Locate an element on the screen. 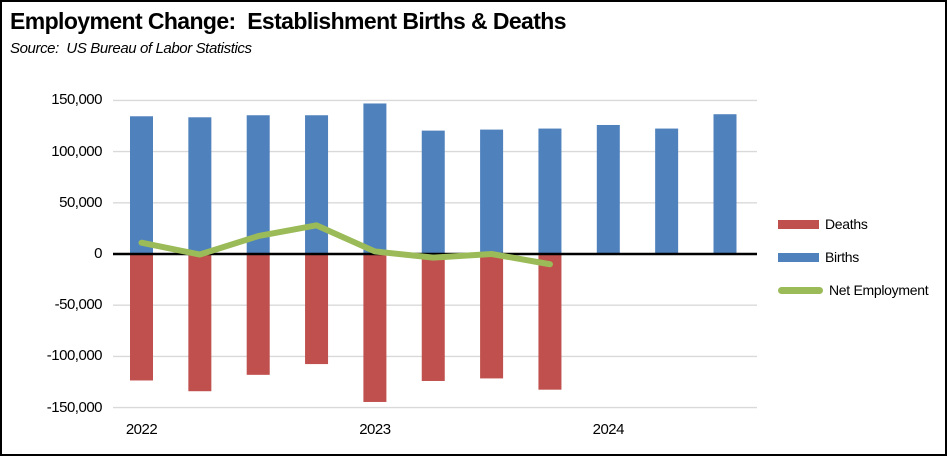 Image resolution: width=947 pixels, height=456 pixels. x-tick-label: 2024 is located at coordinates (608, 429).